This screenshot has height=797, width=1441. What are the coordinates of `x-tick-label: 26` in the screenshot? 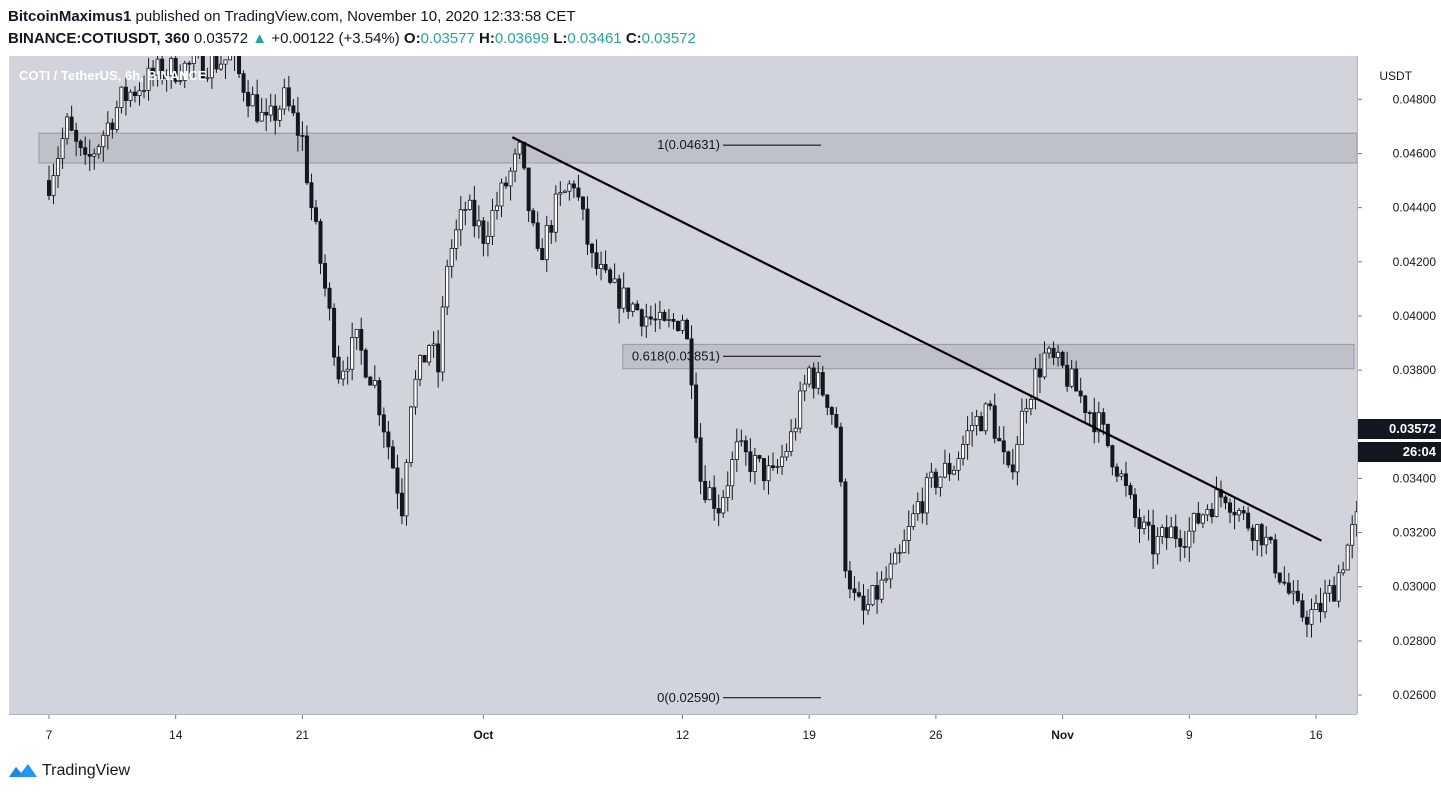 It's located at (936, 735).